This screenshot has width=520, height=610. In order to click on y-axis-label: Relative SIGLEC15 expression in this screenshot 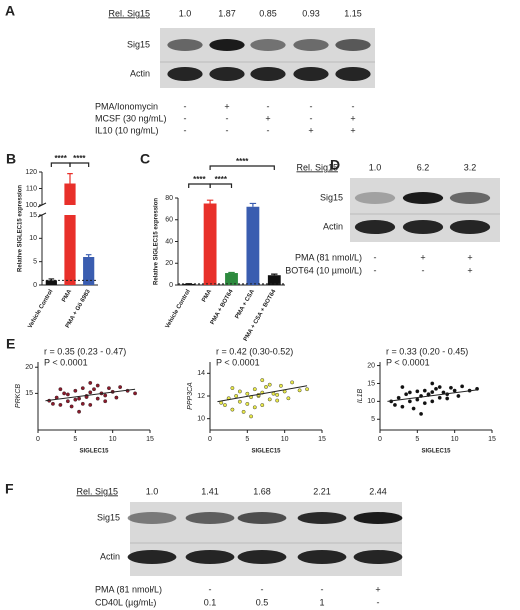, I will do `click(21, 228)`.